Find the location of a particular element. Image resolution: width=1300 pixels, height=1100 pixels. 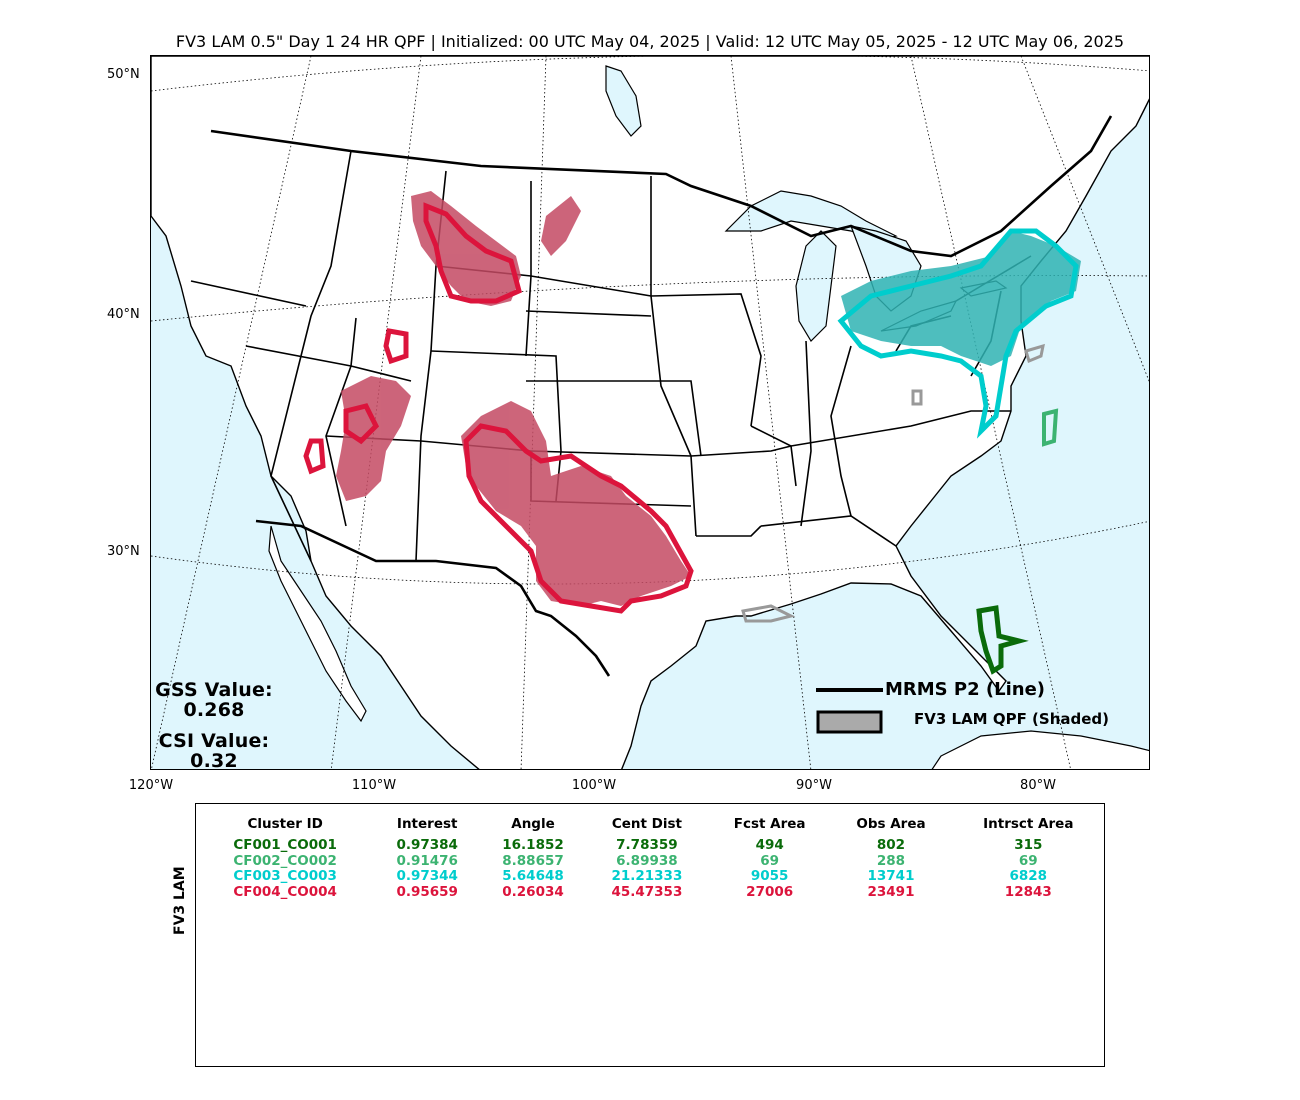

table-cell: 0.91476 is located at coordinates (427, 860).